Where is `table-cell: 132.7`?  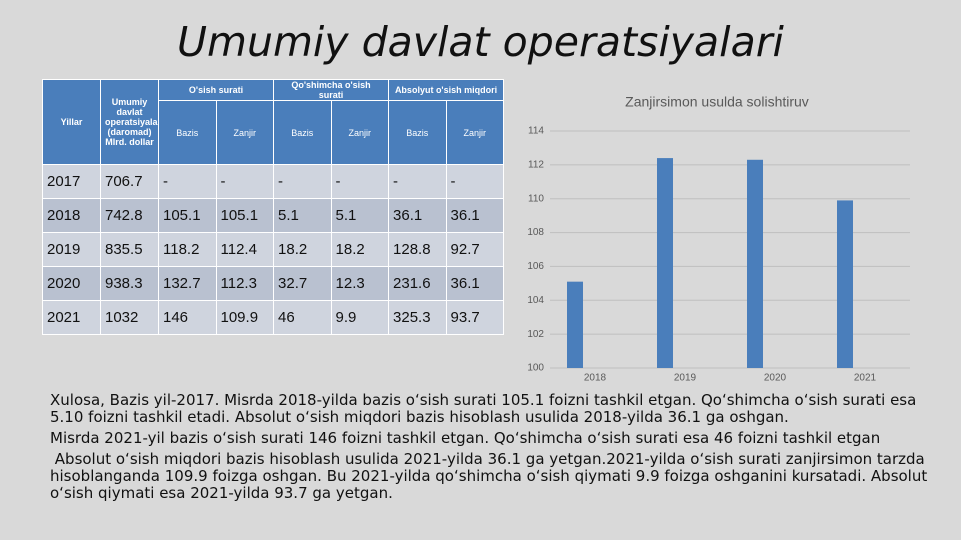 table-cell: 132.7 is located at coordinates (187, 283).